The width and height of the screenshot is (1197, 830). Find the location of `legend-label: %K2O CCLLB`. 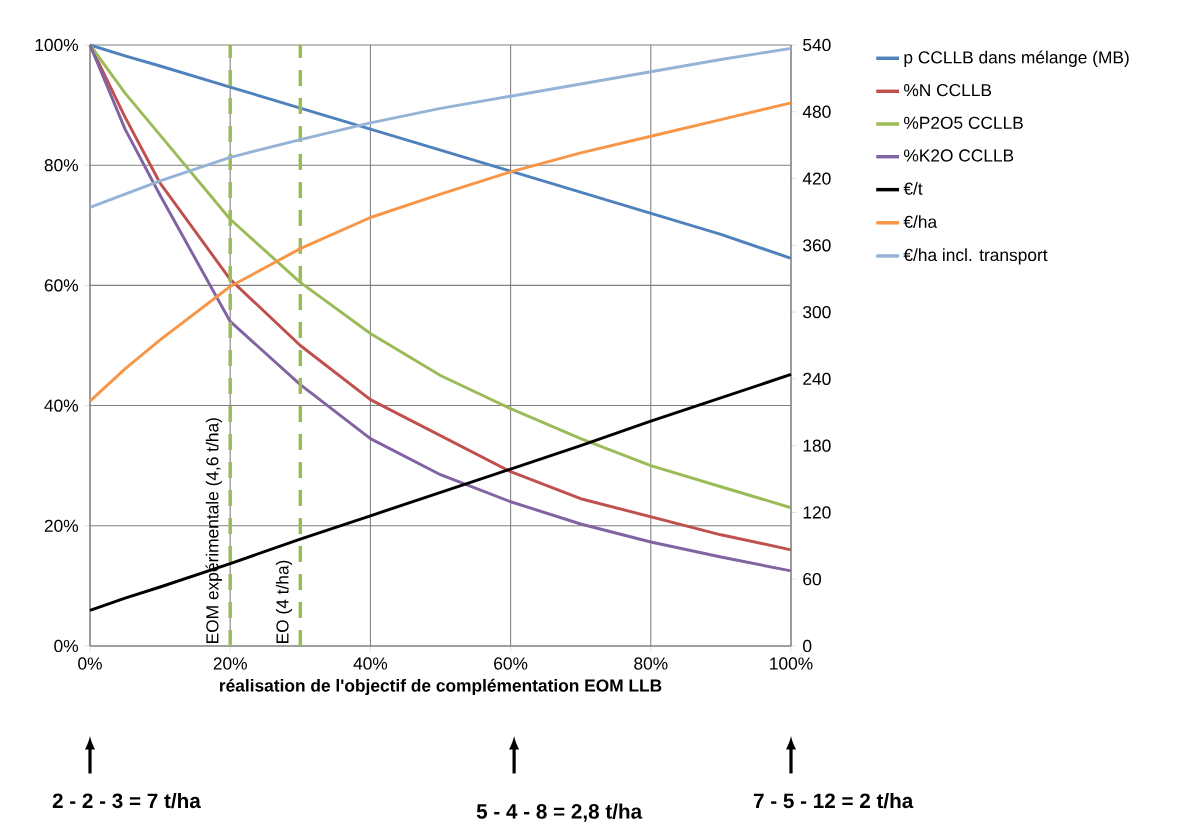

legend-label: %K2O CCLLB is located at coordinates (959, 155).